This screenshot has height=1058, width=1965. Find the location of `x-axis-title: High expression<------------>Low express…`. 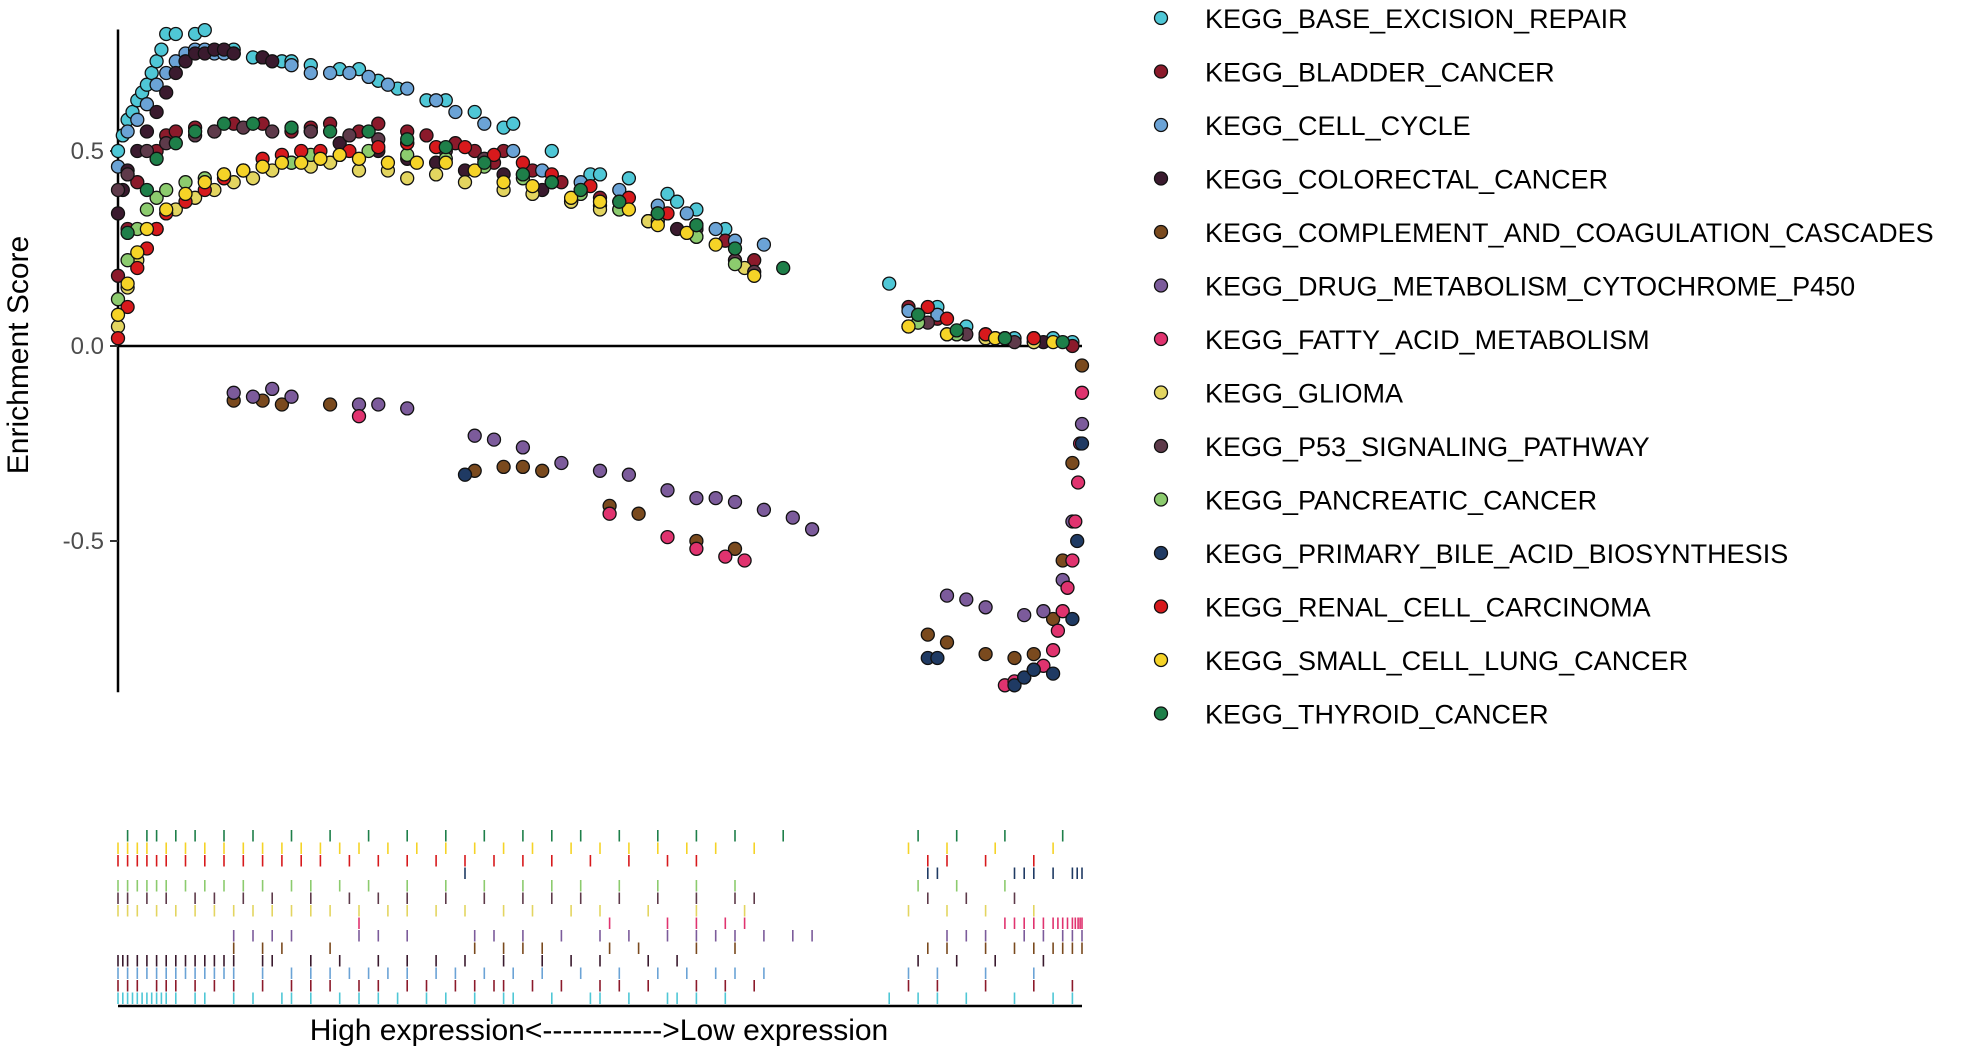

x-axis-title: High expression<------------>Low express… is located at coordinates (599, 1030).